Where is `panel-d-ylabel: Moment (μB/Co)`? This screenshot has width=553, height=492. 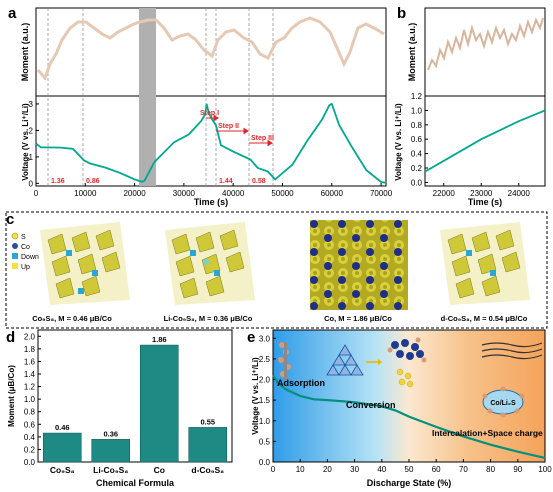 panel-d-ylabel: Moment (μB/Co) is located at coordinates (11, 396).